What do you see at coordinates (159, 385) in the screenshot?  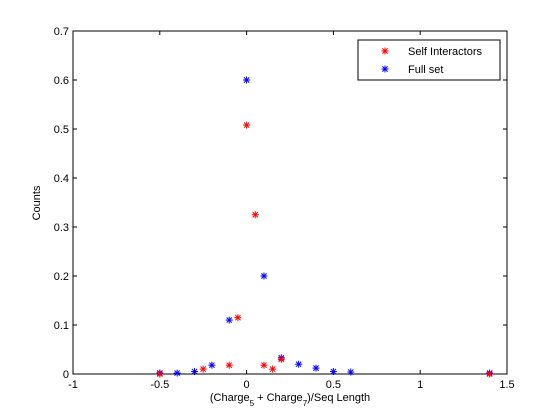 I see `x-tick-label: -0.5` at bounding box center [159, 385].